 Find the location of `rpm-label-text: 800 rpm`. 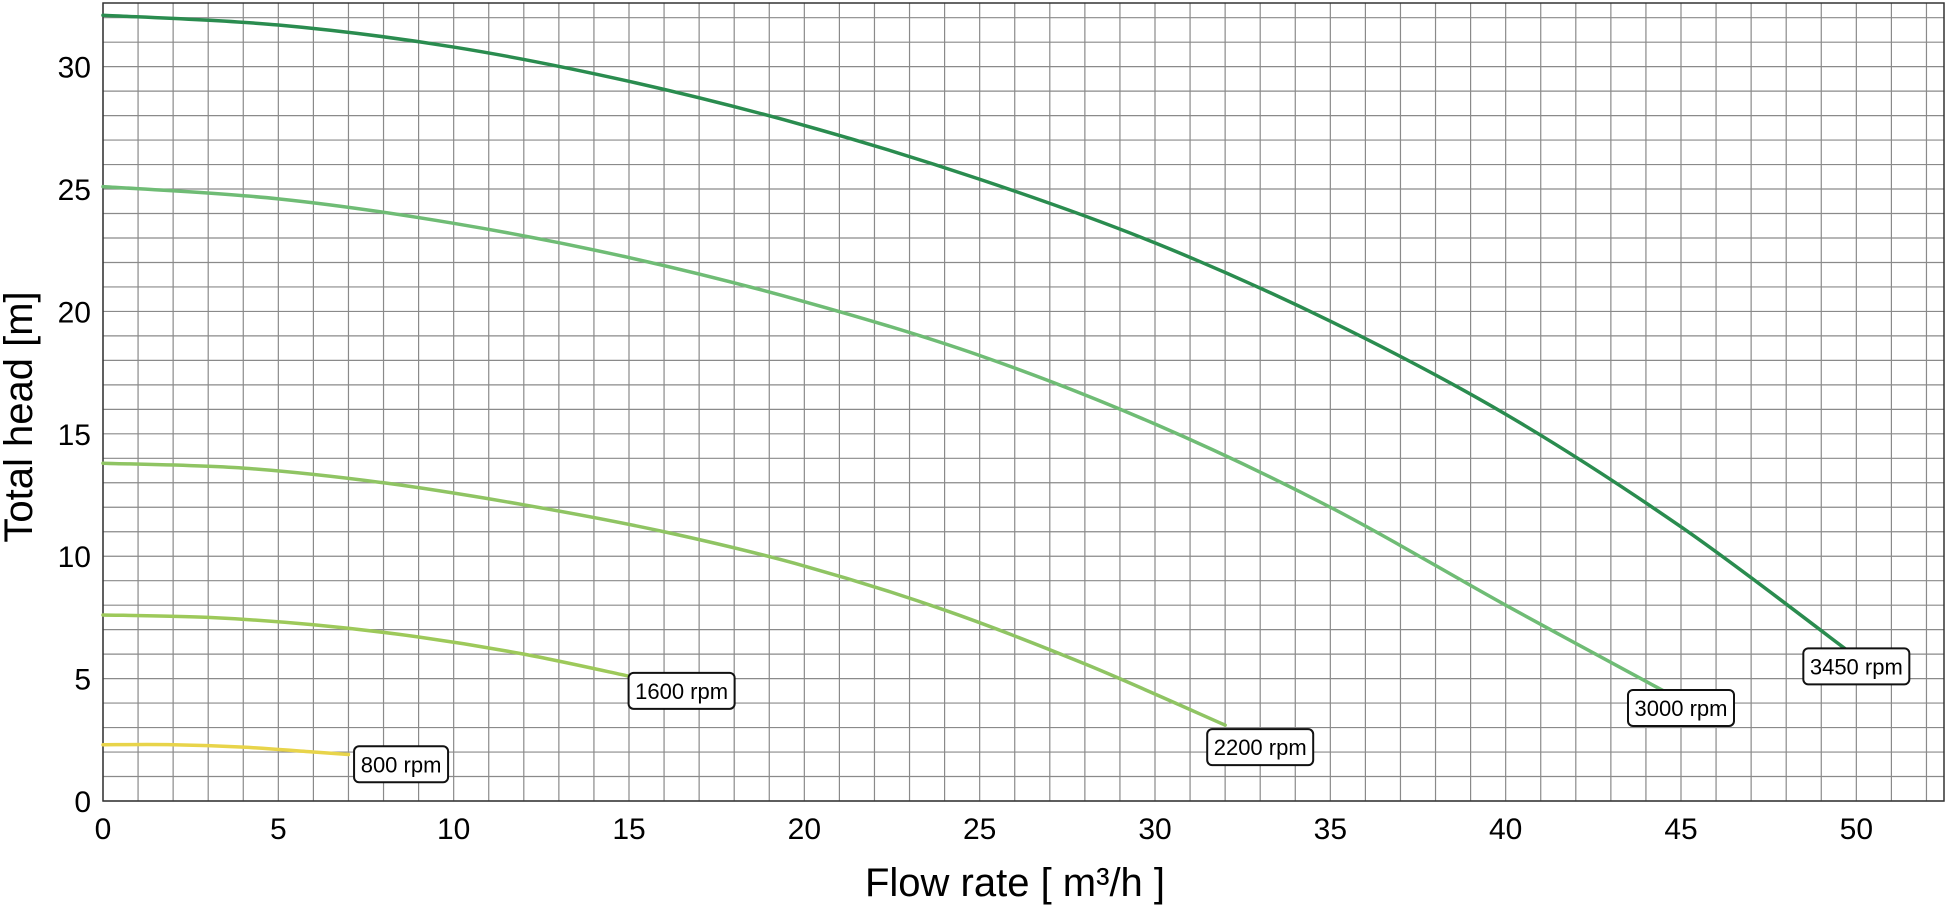

rpm-label-text: 800 rpm is located at coordinates (401, 764).